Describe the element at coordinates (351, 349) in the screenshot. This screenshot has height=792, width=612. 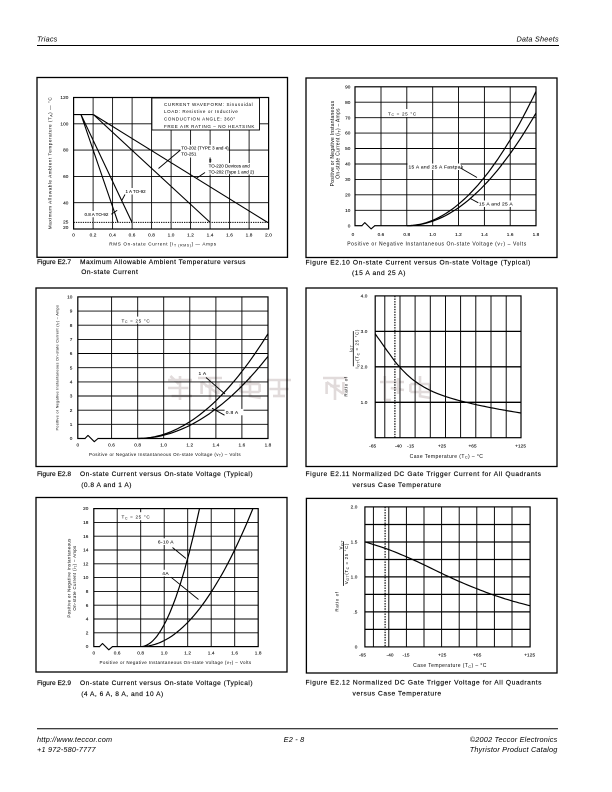
I see `svg-text: IGT` at that location.